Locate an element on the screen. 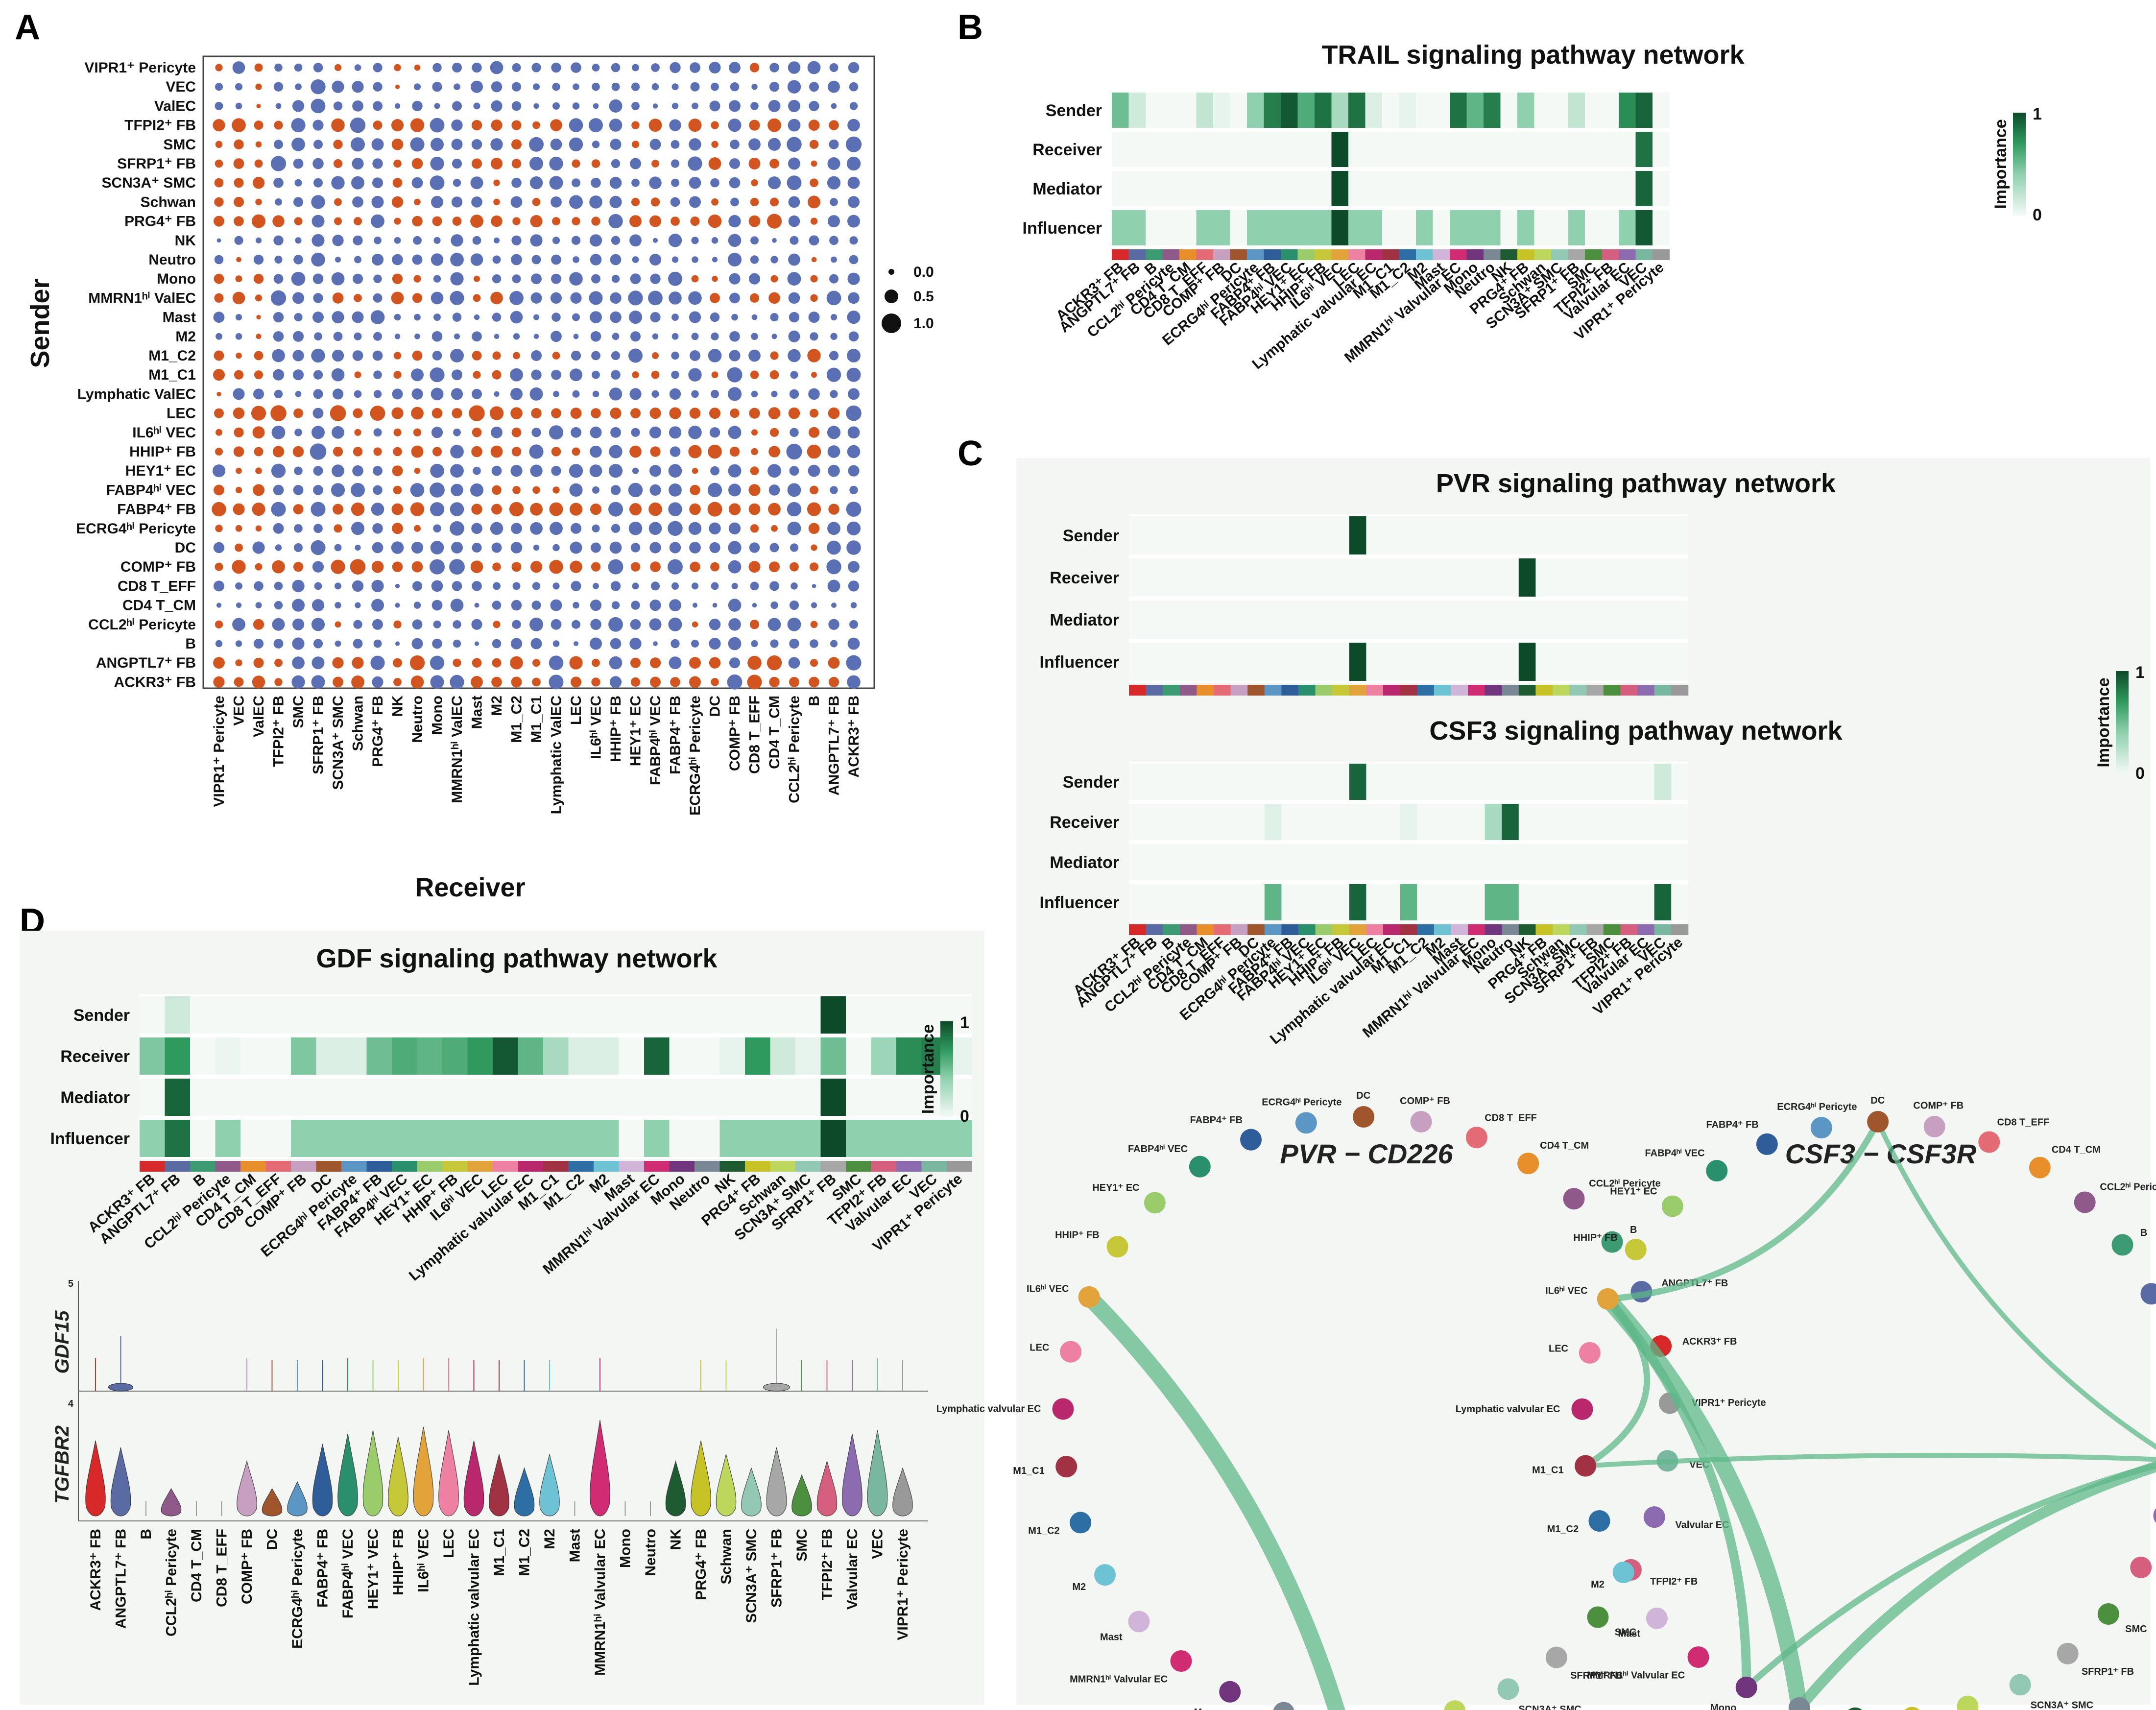 Image resolution: width=2156 pixels, height=1710 pixels. csf3-title: CSF3 signaling pathway network is located at coordinates (1636, 731).